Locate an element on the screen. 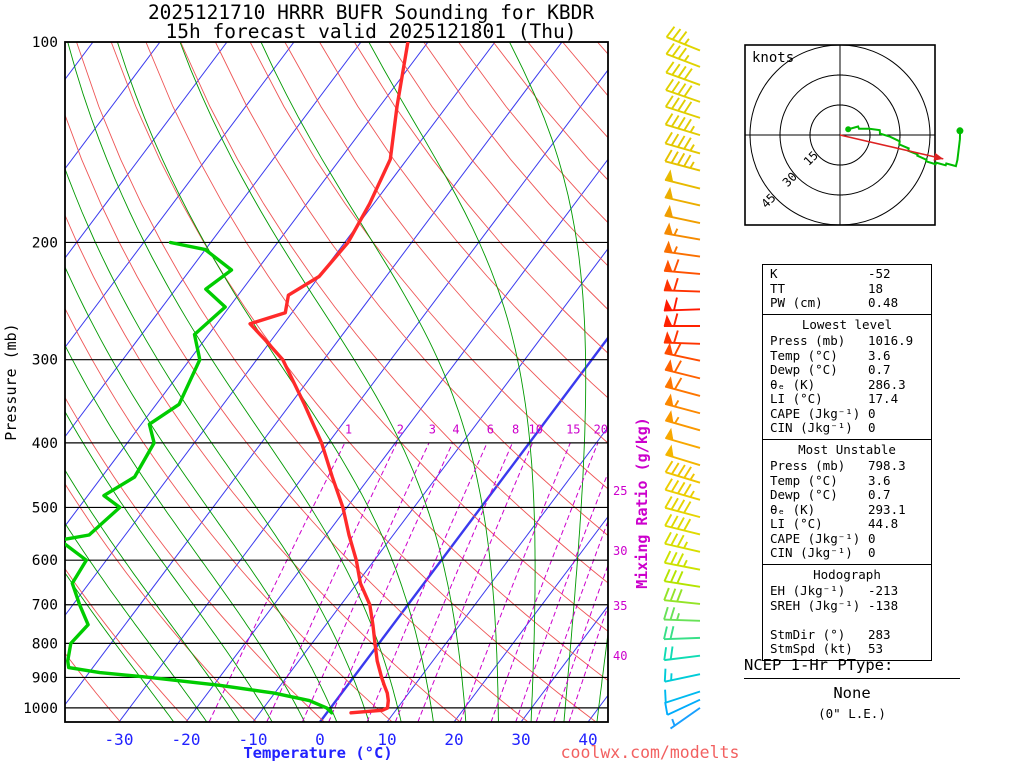 The image size is (1024, 768). temperature-tick-label: -10 is located at coordinates (253, 739).